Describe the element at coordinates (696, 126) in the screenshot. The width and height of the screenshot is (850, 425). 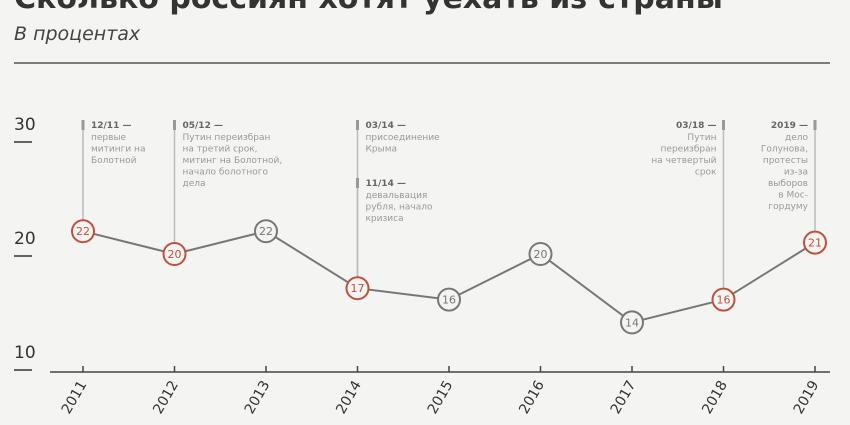
I see `annotation-date: 03/18 —` at that location.